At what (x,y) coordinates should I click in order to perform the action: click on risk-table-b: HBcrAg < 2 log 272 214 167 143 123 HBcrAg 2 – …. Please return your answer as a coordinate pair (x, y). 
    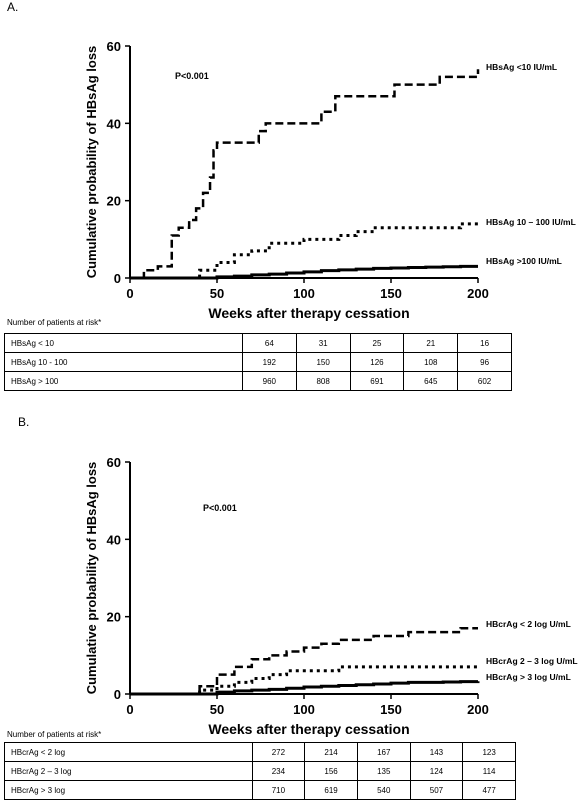
    Looking at the image, I should click on (260, 771).